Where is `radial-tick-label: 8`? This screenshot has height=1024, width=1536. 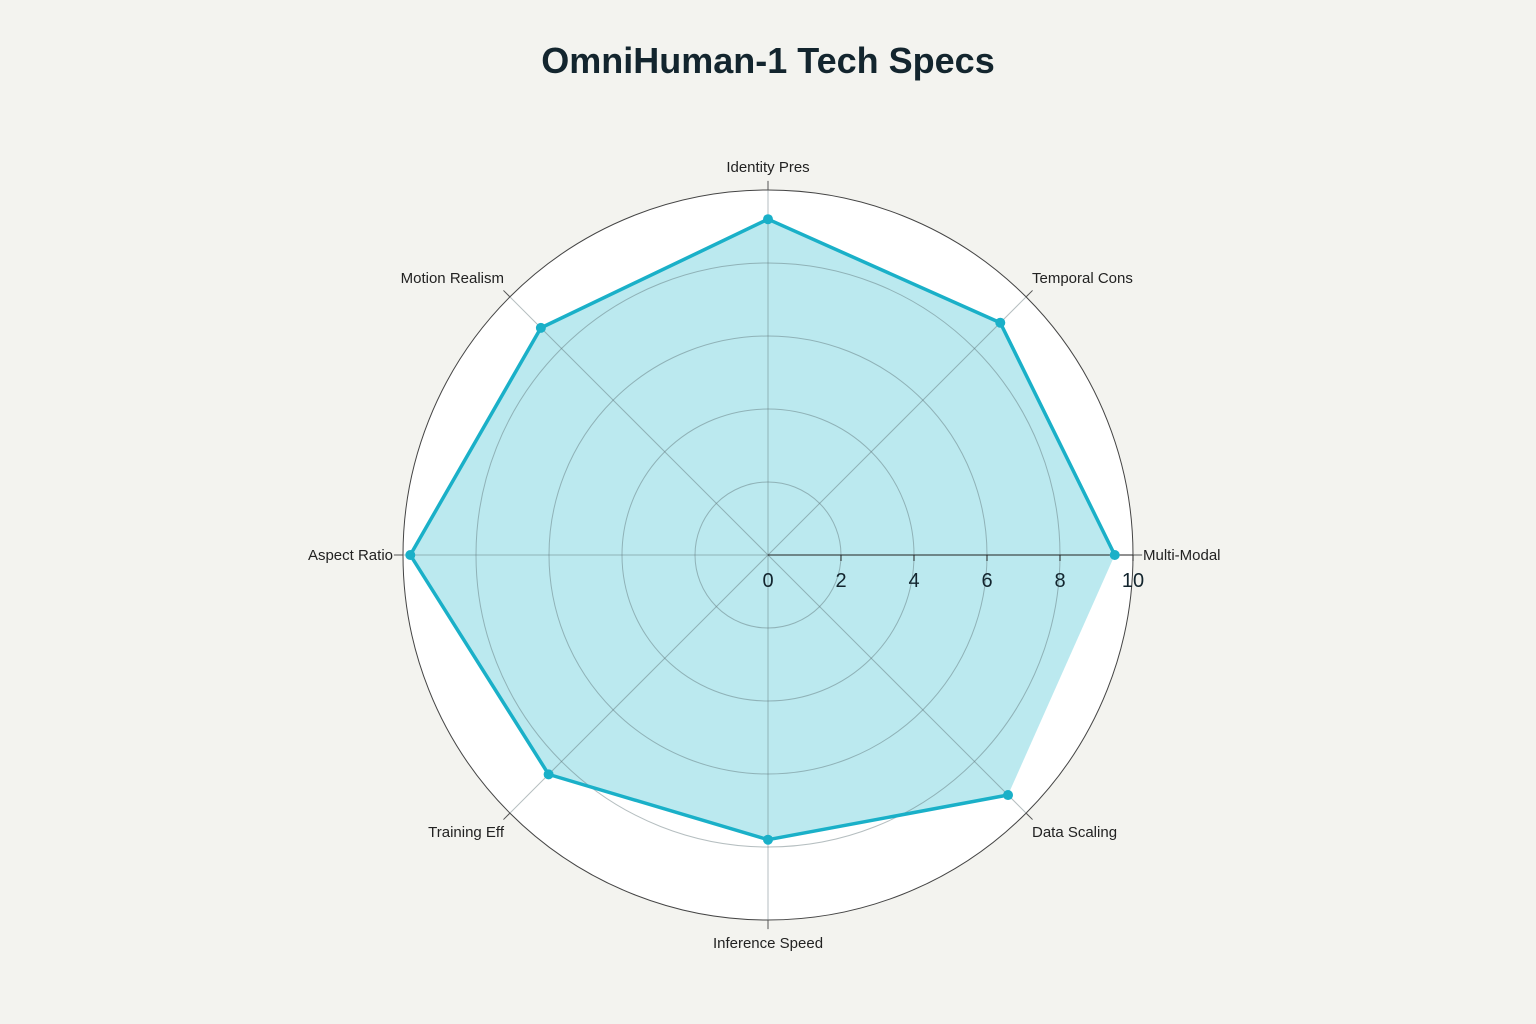
radial-tick-label: 8 is located at coordinates (1059, 581).